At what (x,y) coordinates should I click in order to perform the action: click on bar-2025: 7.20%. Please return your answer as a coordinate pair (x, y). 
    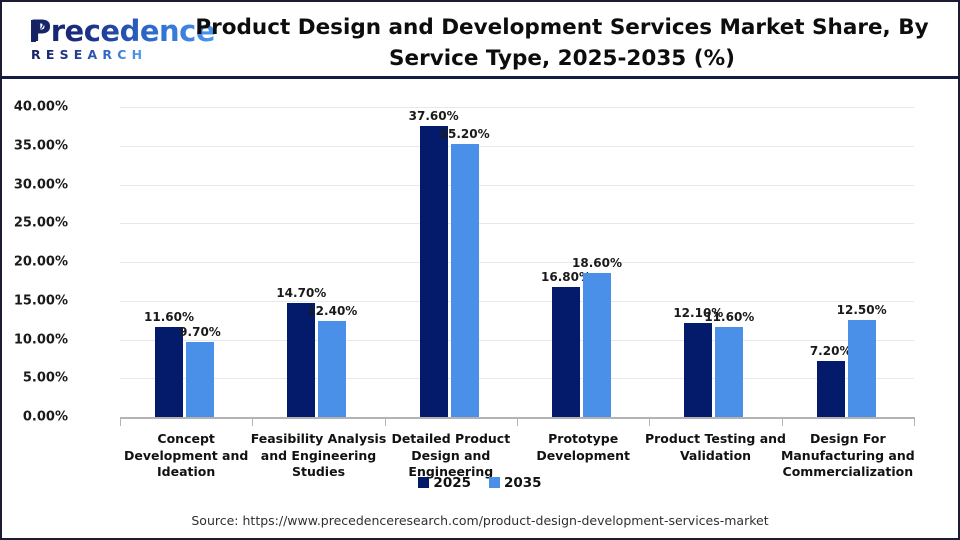
    Looking at the image, I should click on (830, 380).